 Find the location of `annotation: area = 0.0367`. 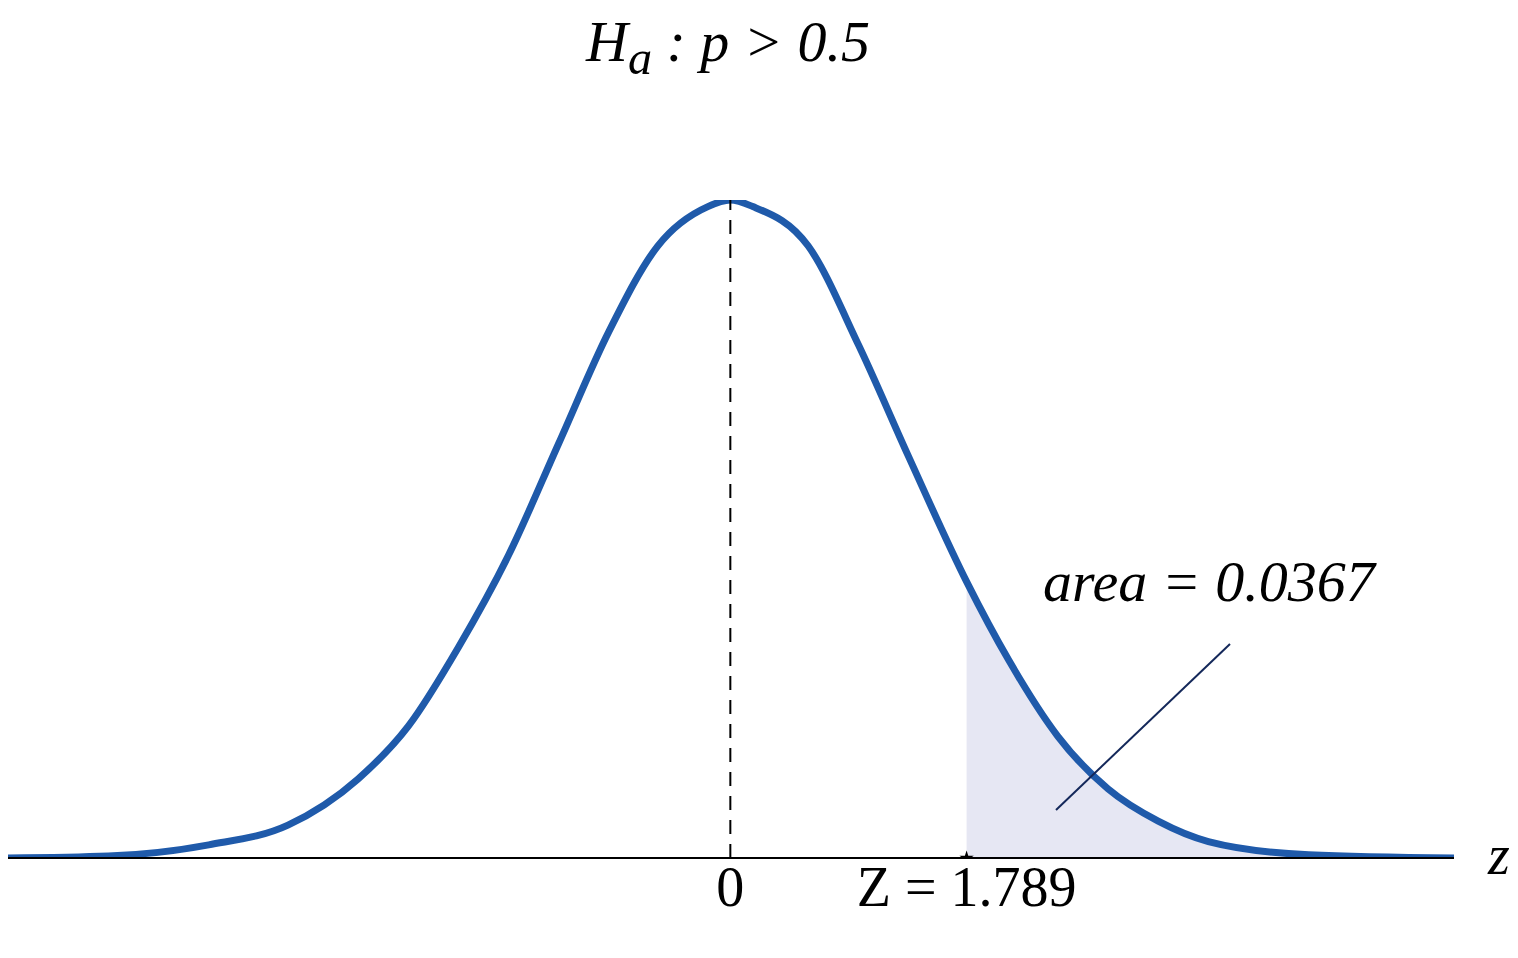

annotation: area = 0.0367 is located at coordinates (1209, 581).